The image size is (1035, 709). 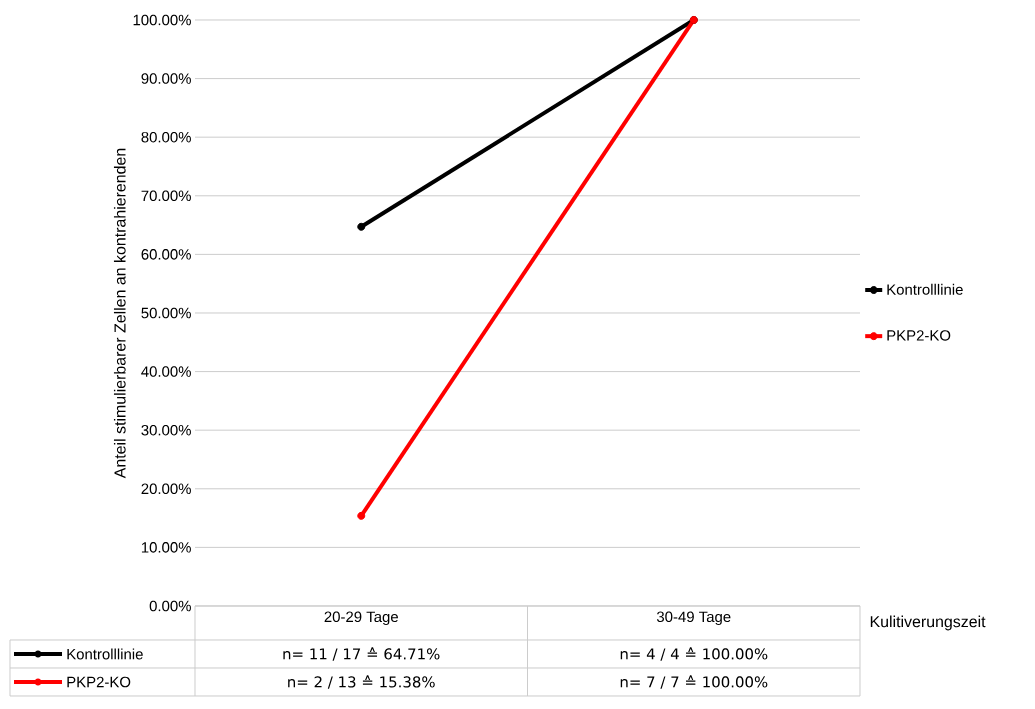 I want to click on x-tick-label: 30-49 Tage, so click(x=693, y=618).